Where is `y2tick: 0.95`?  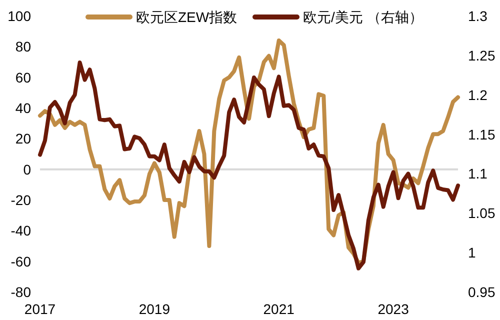
y2tick: 0.95 is located at coordinates (482, 292).